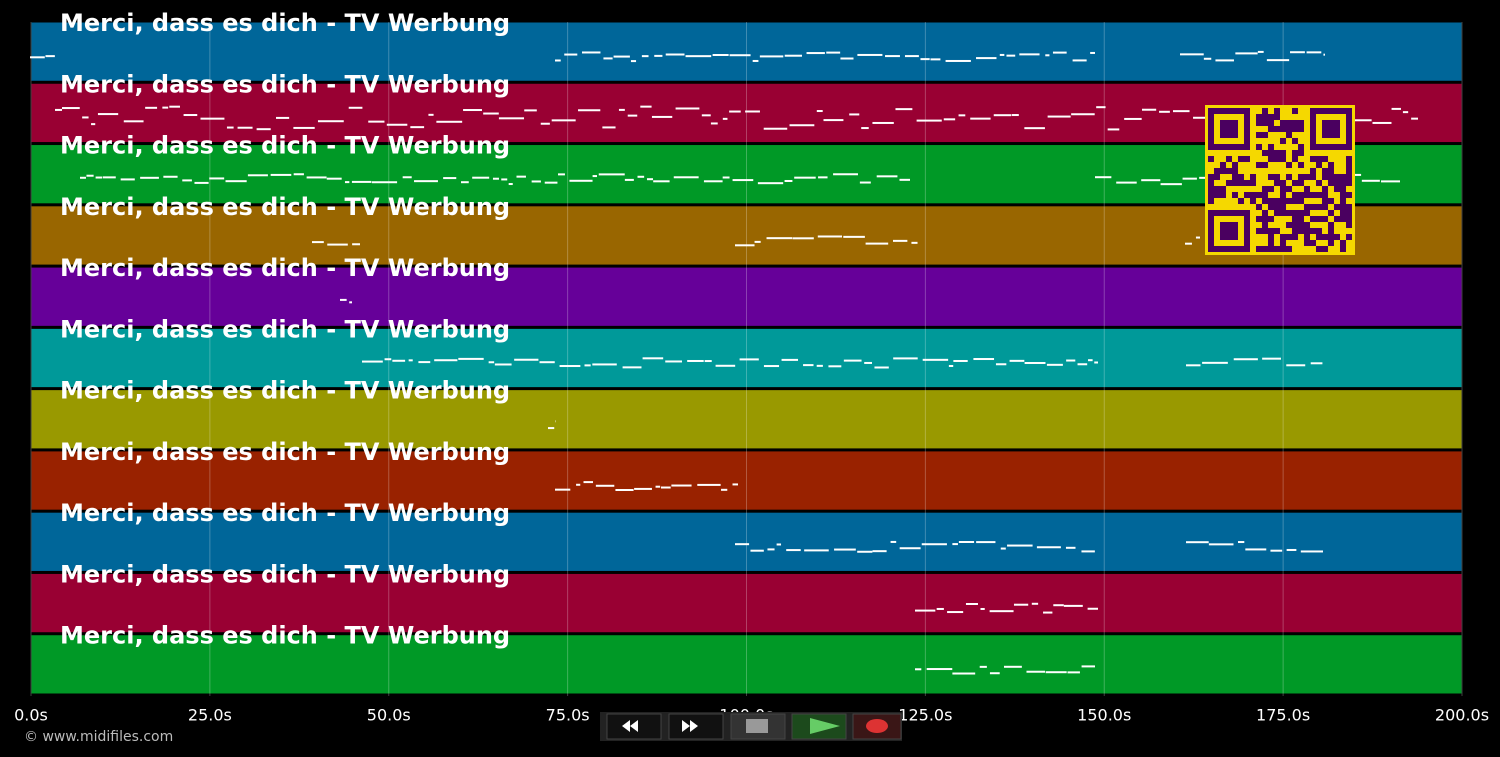 The image size is (1500, 757). What do you see at coordinates (1104, 715) in the screenshot?
I see `x-tick-label: 150.0s` at bounding box center [1104, 715].